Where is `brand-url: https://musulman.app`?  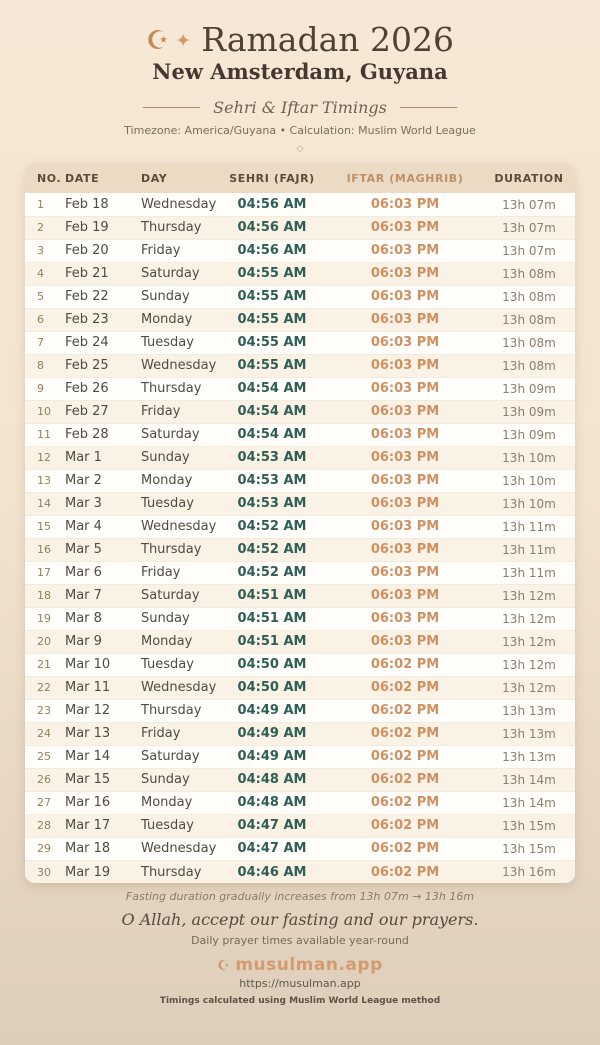
brand-url: https://musulman.app is located at coordinates (300, 984).